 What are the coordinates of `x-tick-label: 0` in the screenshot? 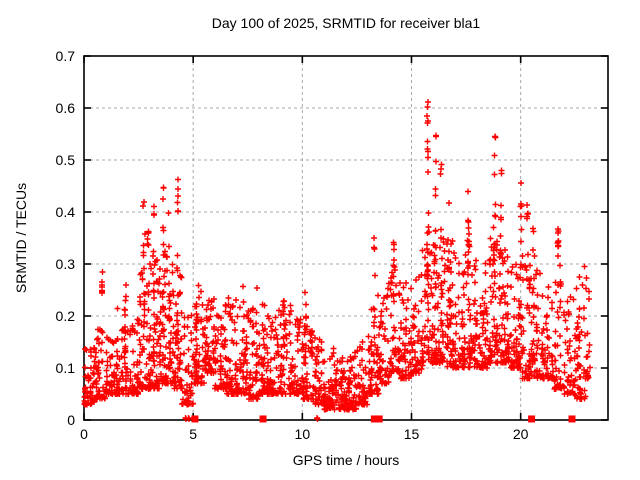 It's located at (84, 434).